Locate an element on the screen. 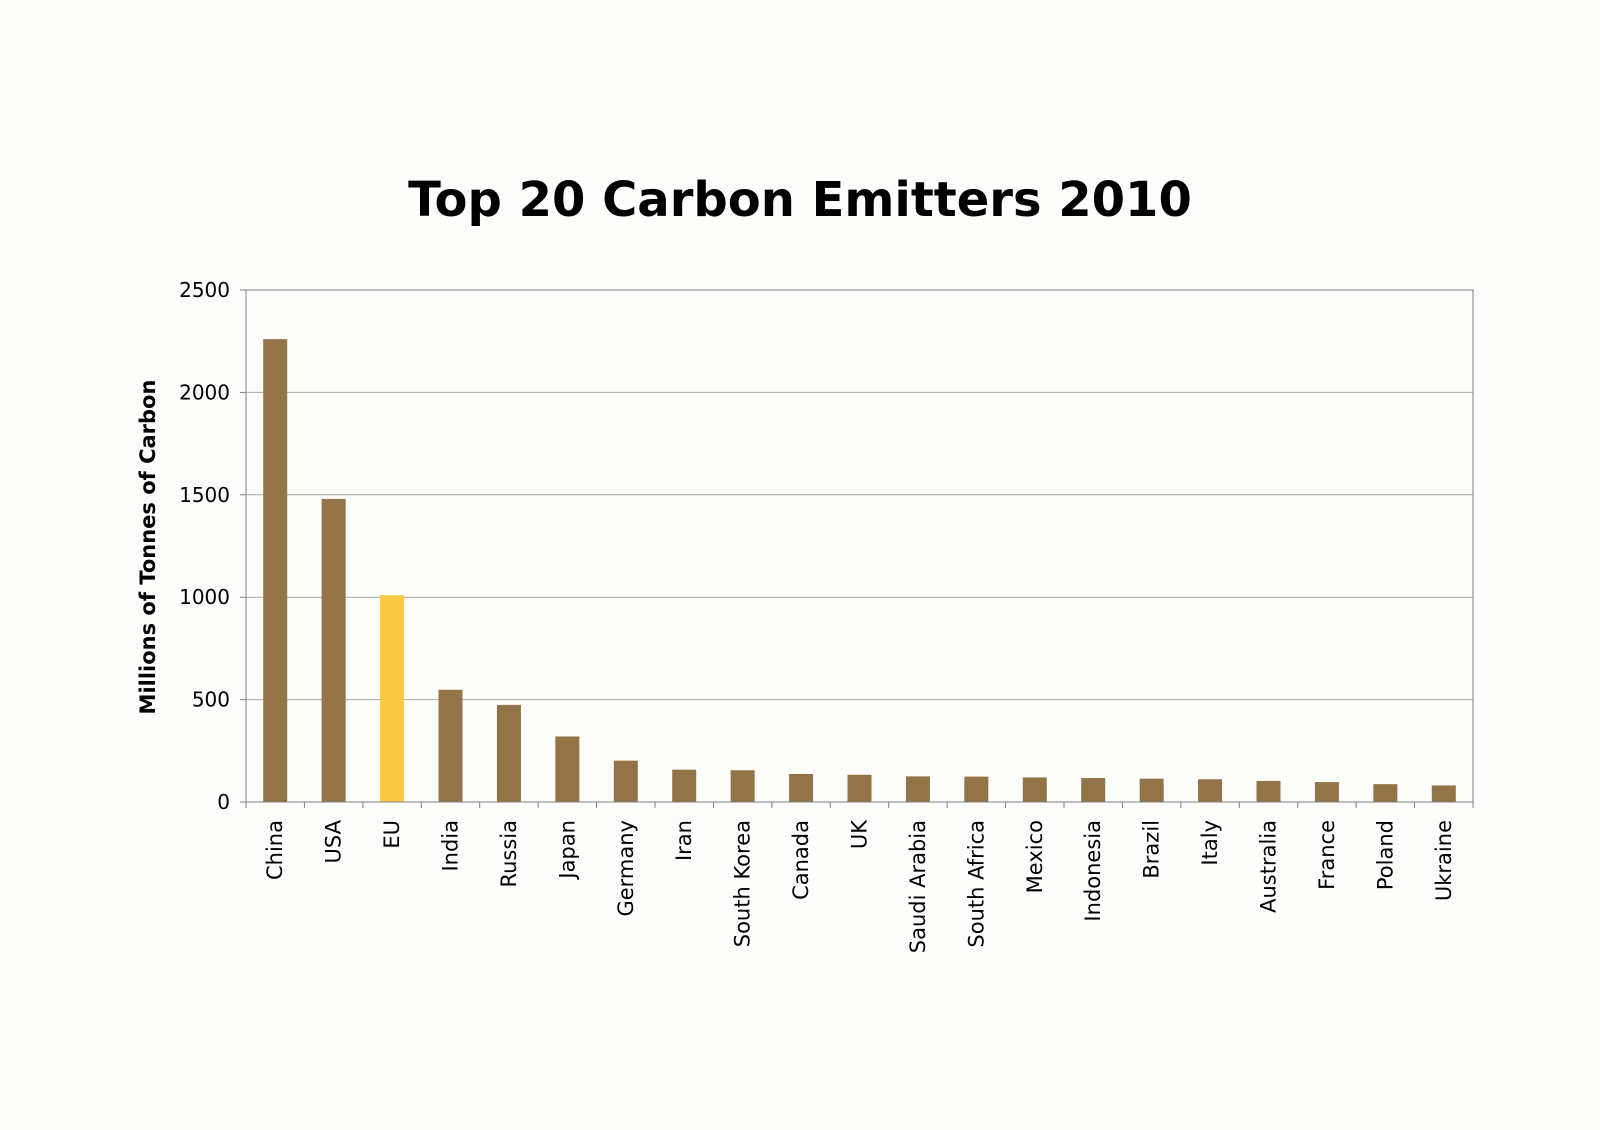 This screenshot has width=1600, height=1130. x-category-label: Ukraine is located at coordinates (1444, 860).